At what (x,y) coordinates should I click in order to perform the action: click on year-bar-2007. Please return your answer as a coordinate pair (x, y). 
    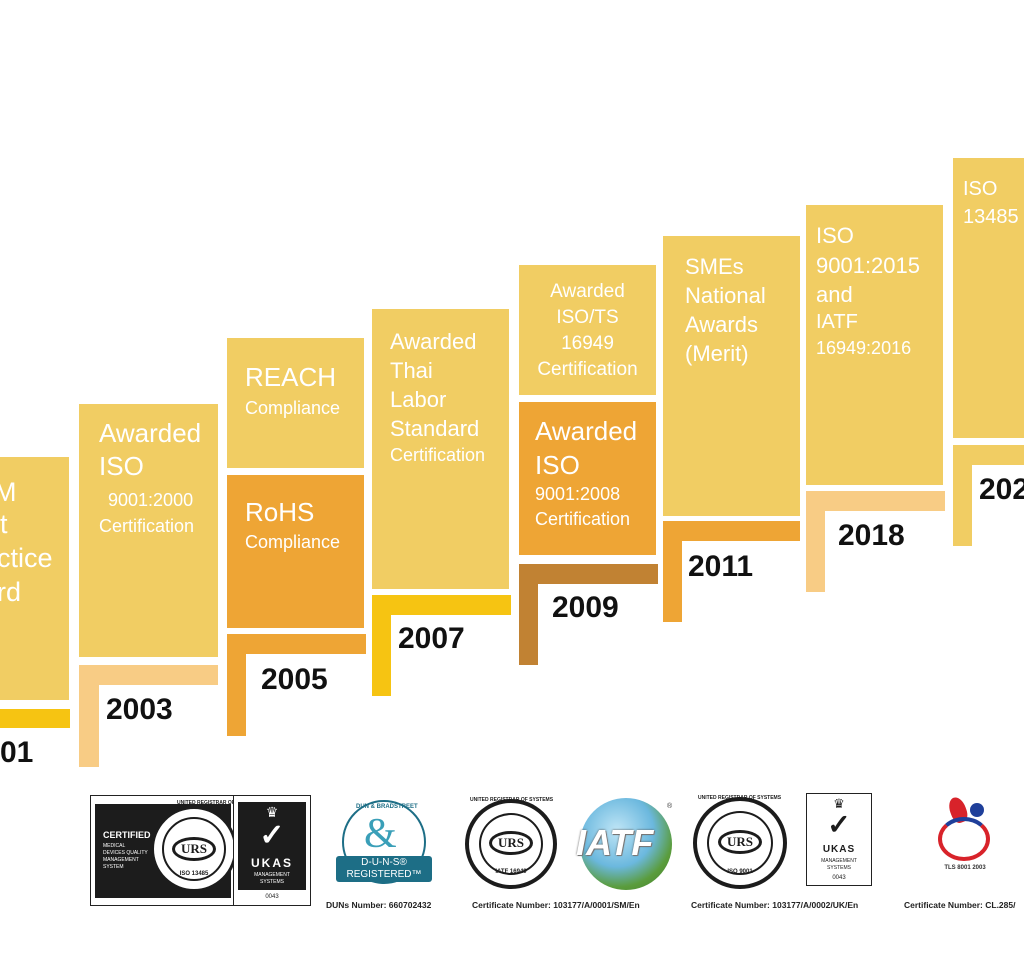
    Looking at the image, I should click on (441, 605).